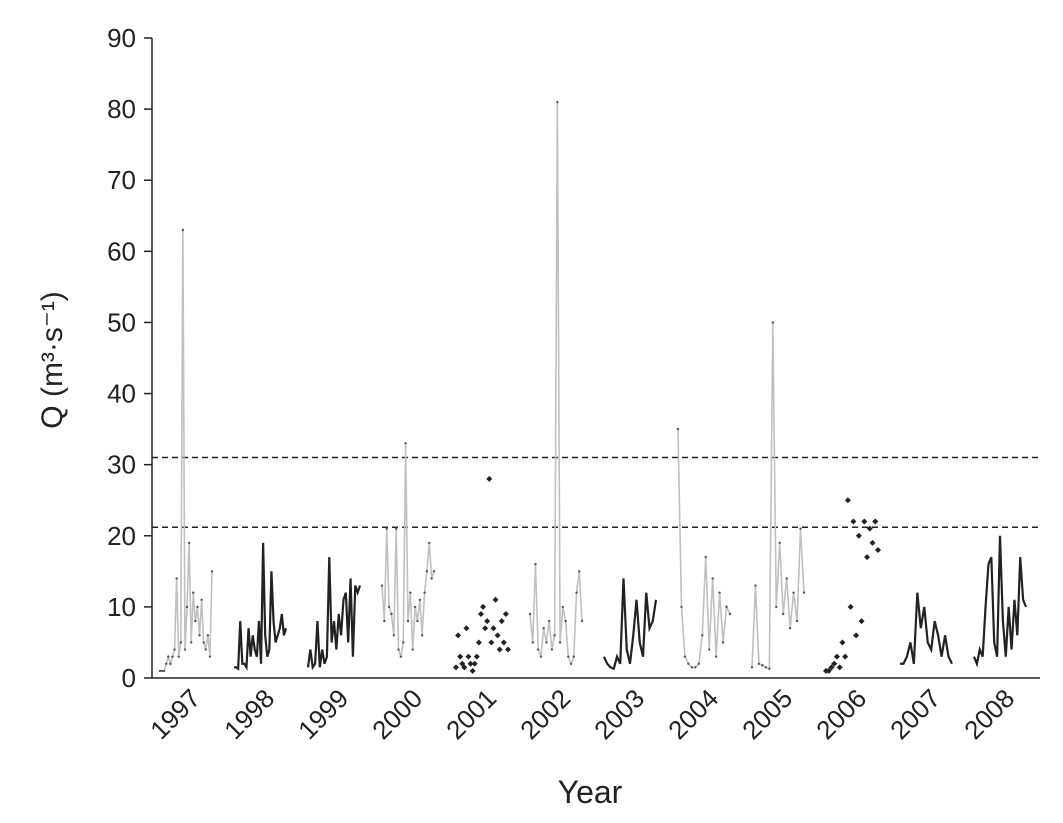 The image size is (1063, 823). I want to click on y-tick-label: 90, so click(121, 38).